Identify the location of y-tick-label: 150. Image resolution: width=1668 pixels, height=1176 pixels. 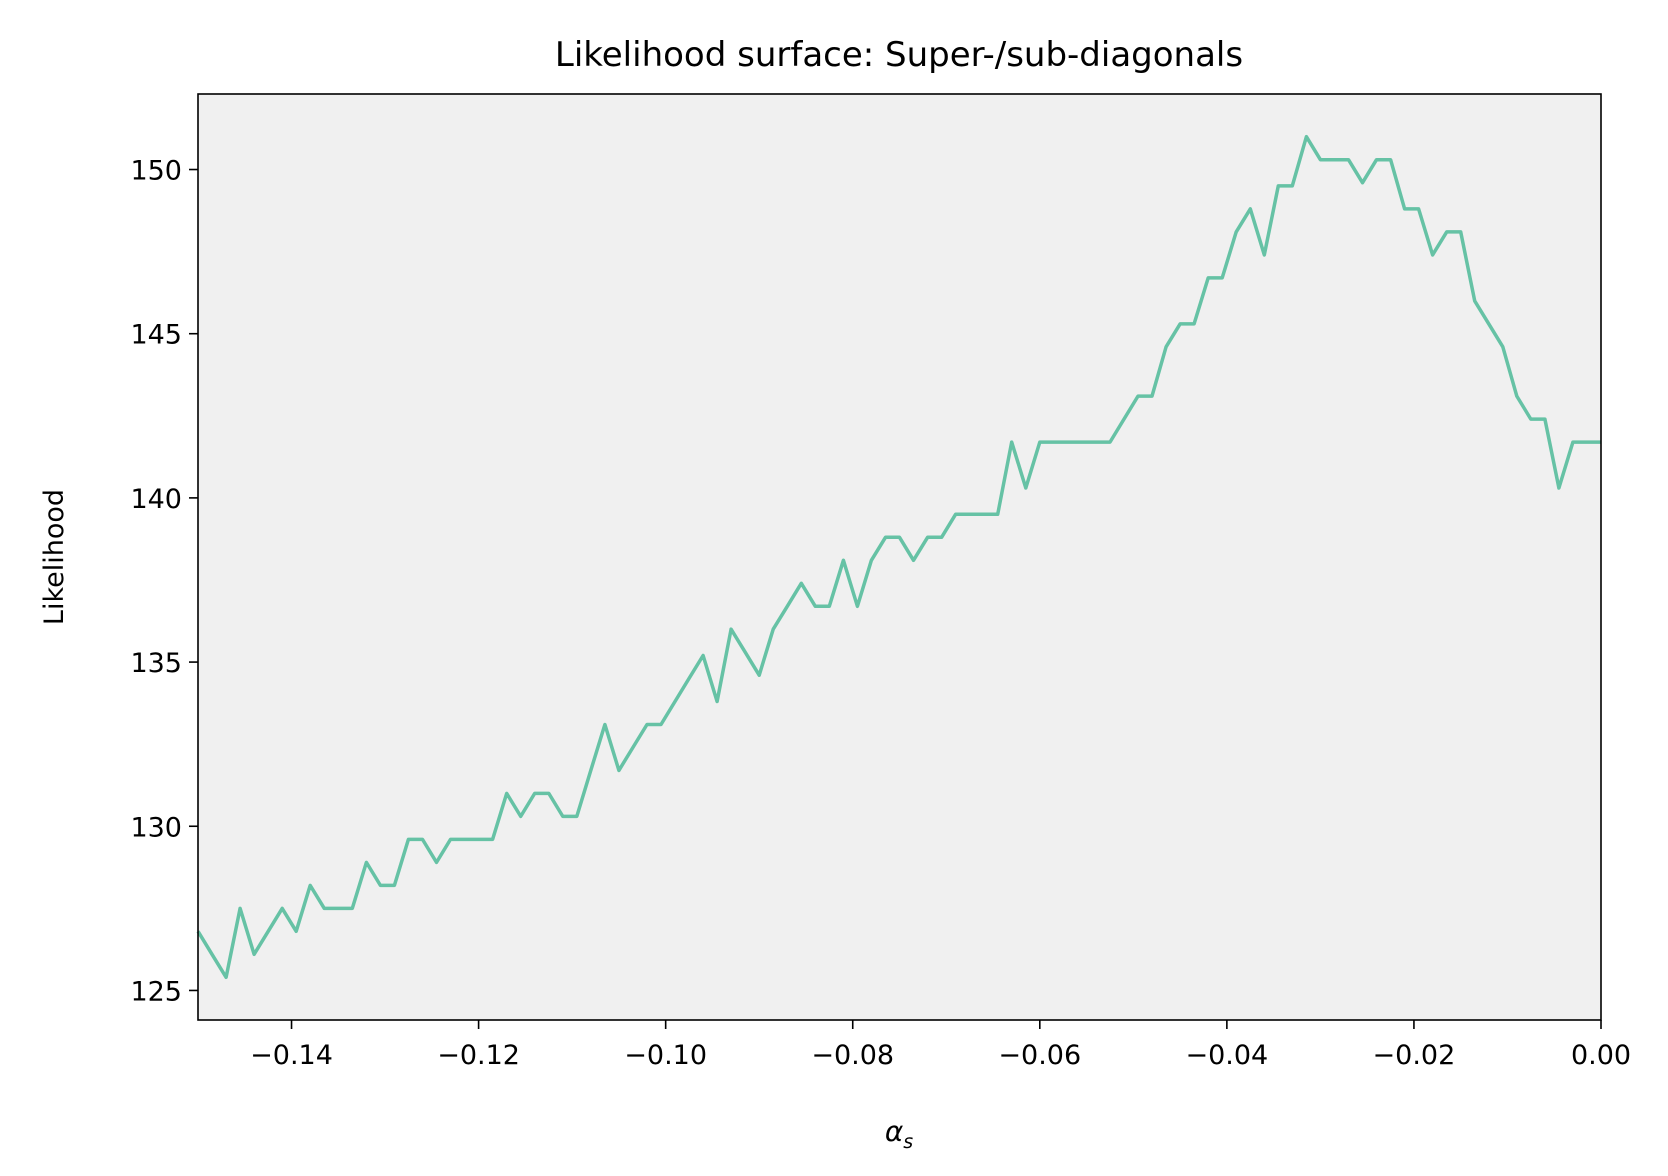
(156, 171).